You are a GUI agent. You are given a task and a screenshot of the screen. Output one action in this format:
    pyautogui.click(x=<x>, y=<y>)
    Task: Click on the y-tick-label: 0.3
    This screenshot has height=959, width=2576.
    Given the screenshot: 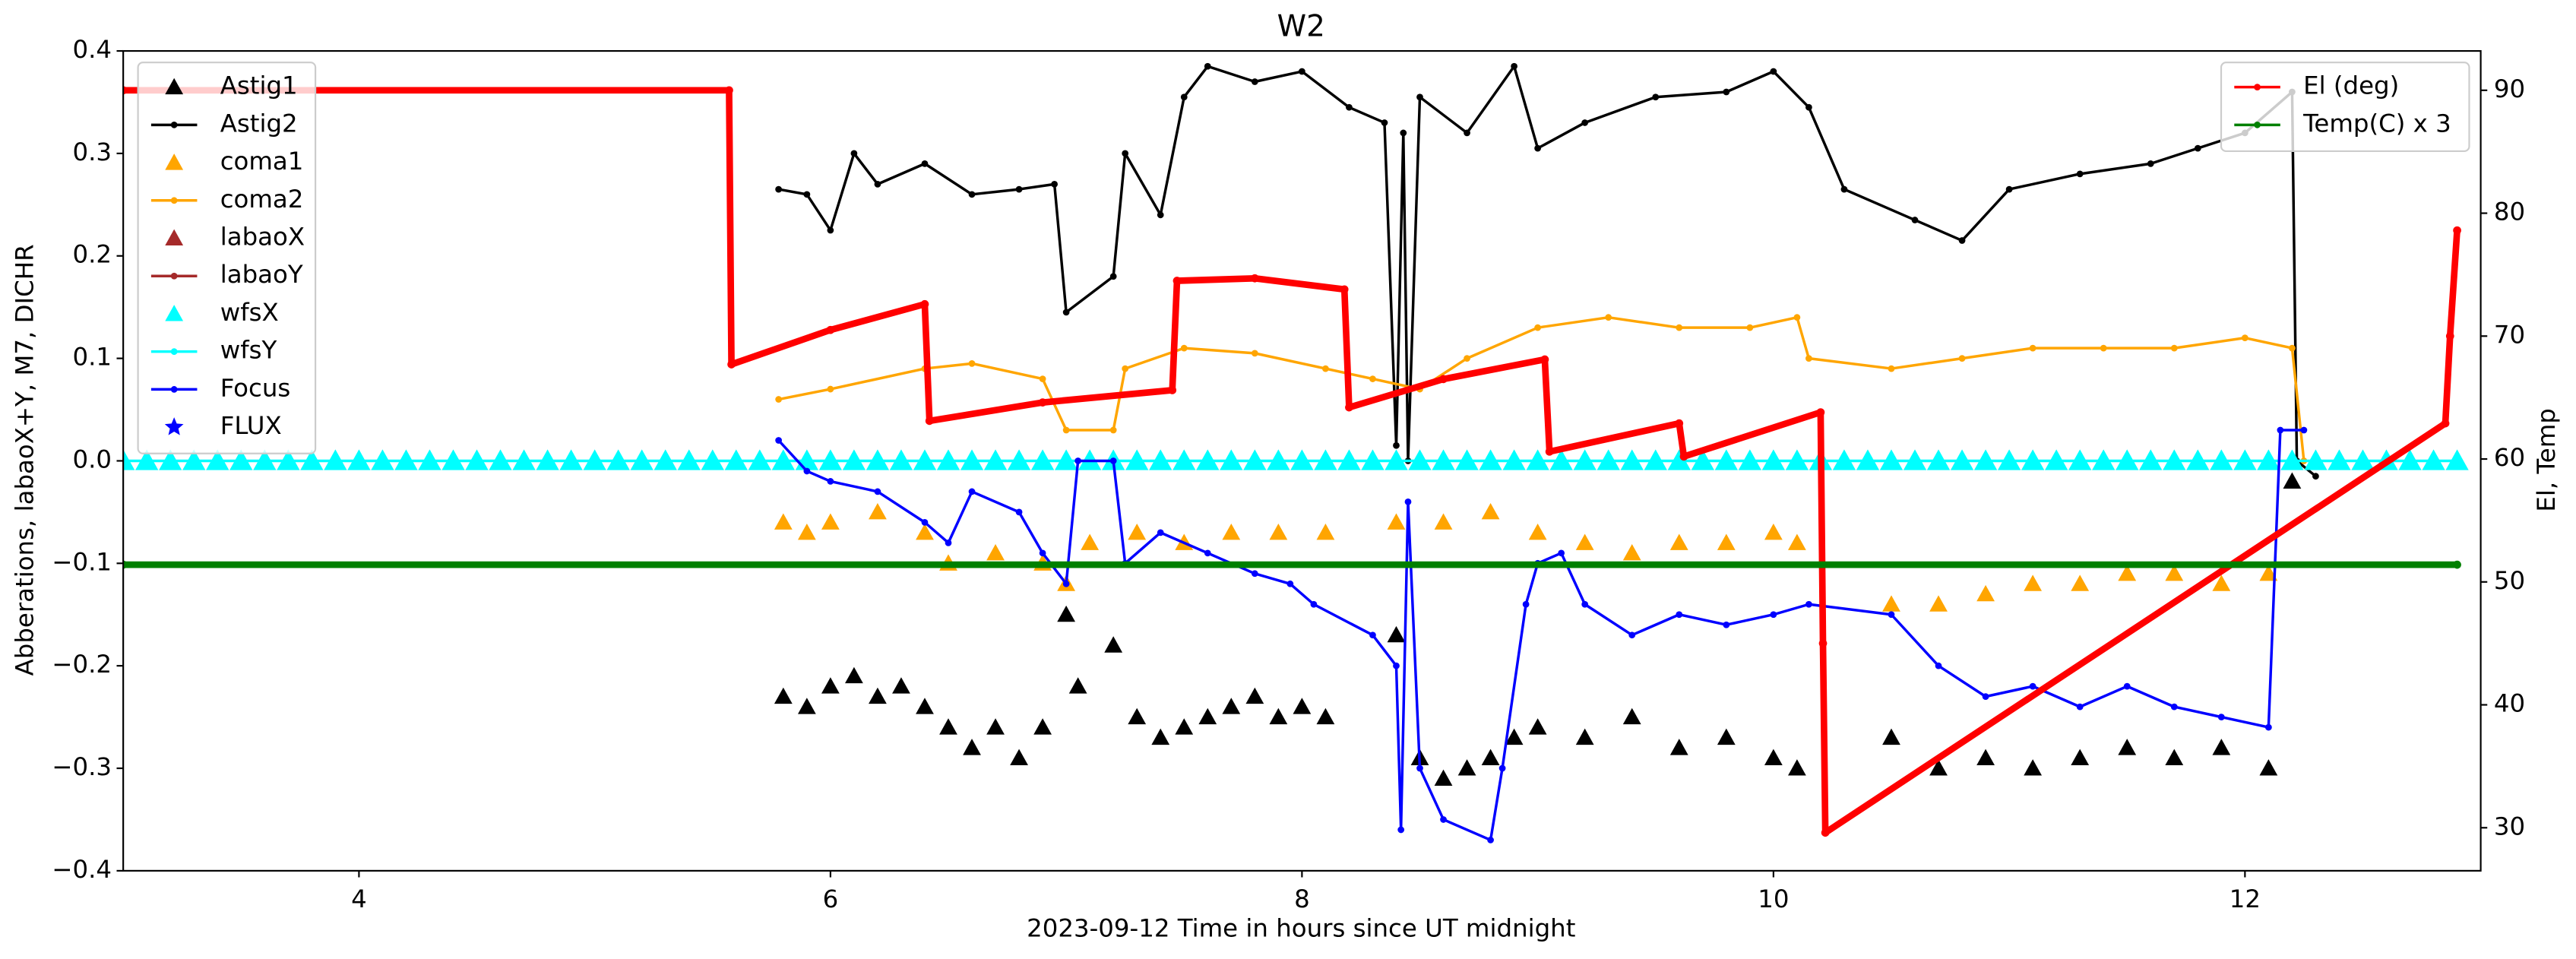 What is the action you would take?
    pyautogui.click(x=92, y=152)
    